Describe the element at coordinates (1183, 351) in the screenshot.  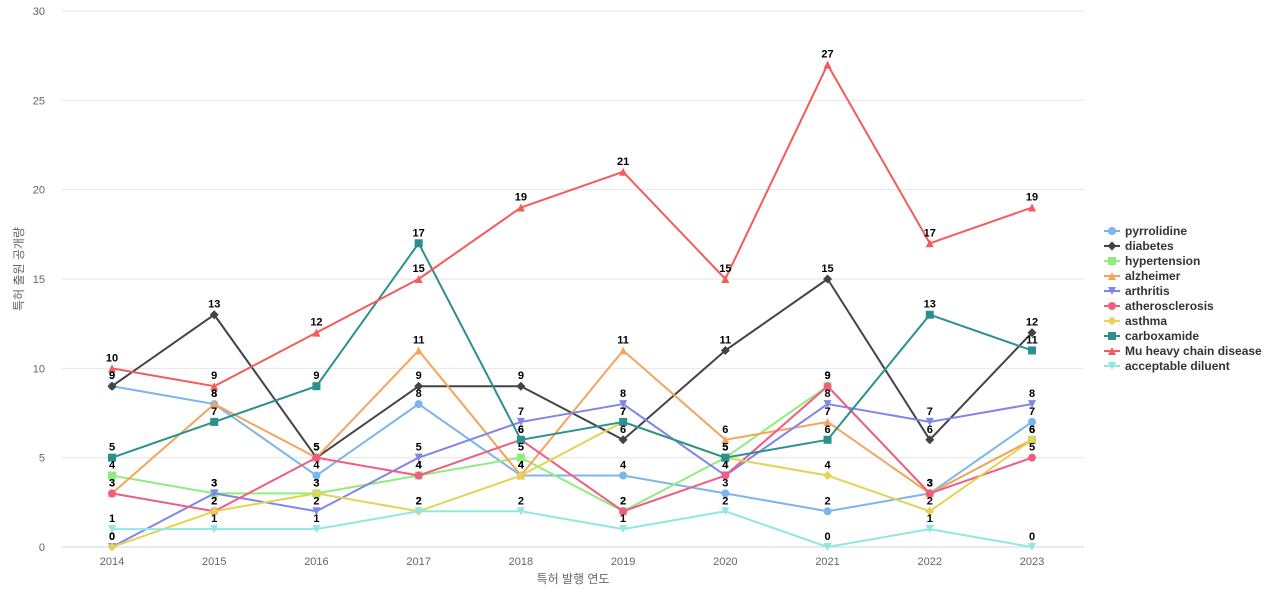
I see `legend-item: Mu heavy chain disease` at that location.